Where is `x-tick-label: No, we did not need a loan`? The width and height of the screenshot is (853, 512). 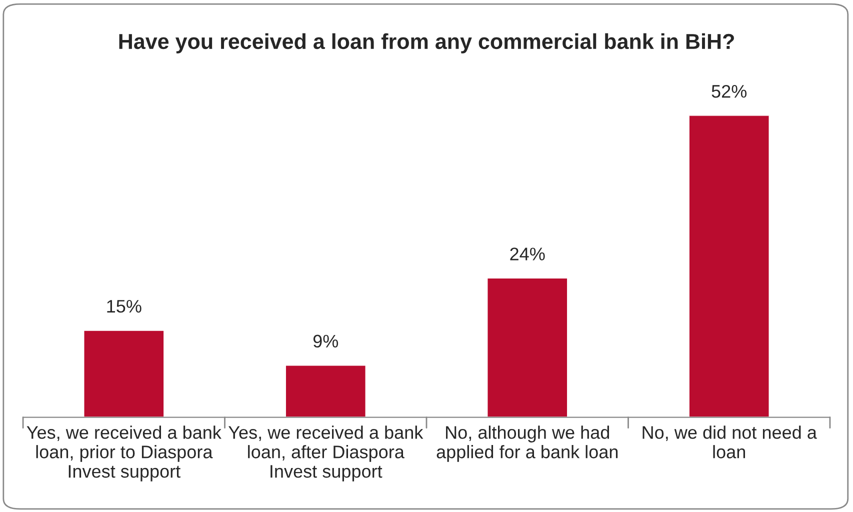
x-tick-label: No, we did not need a loan is located at coordinates (729, 442).